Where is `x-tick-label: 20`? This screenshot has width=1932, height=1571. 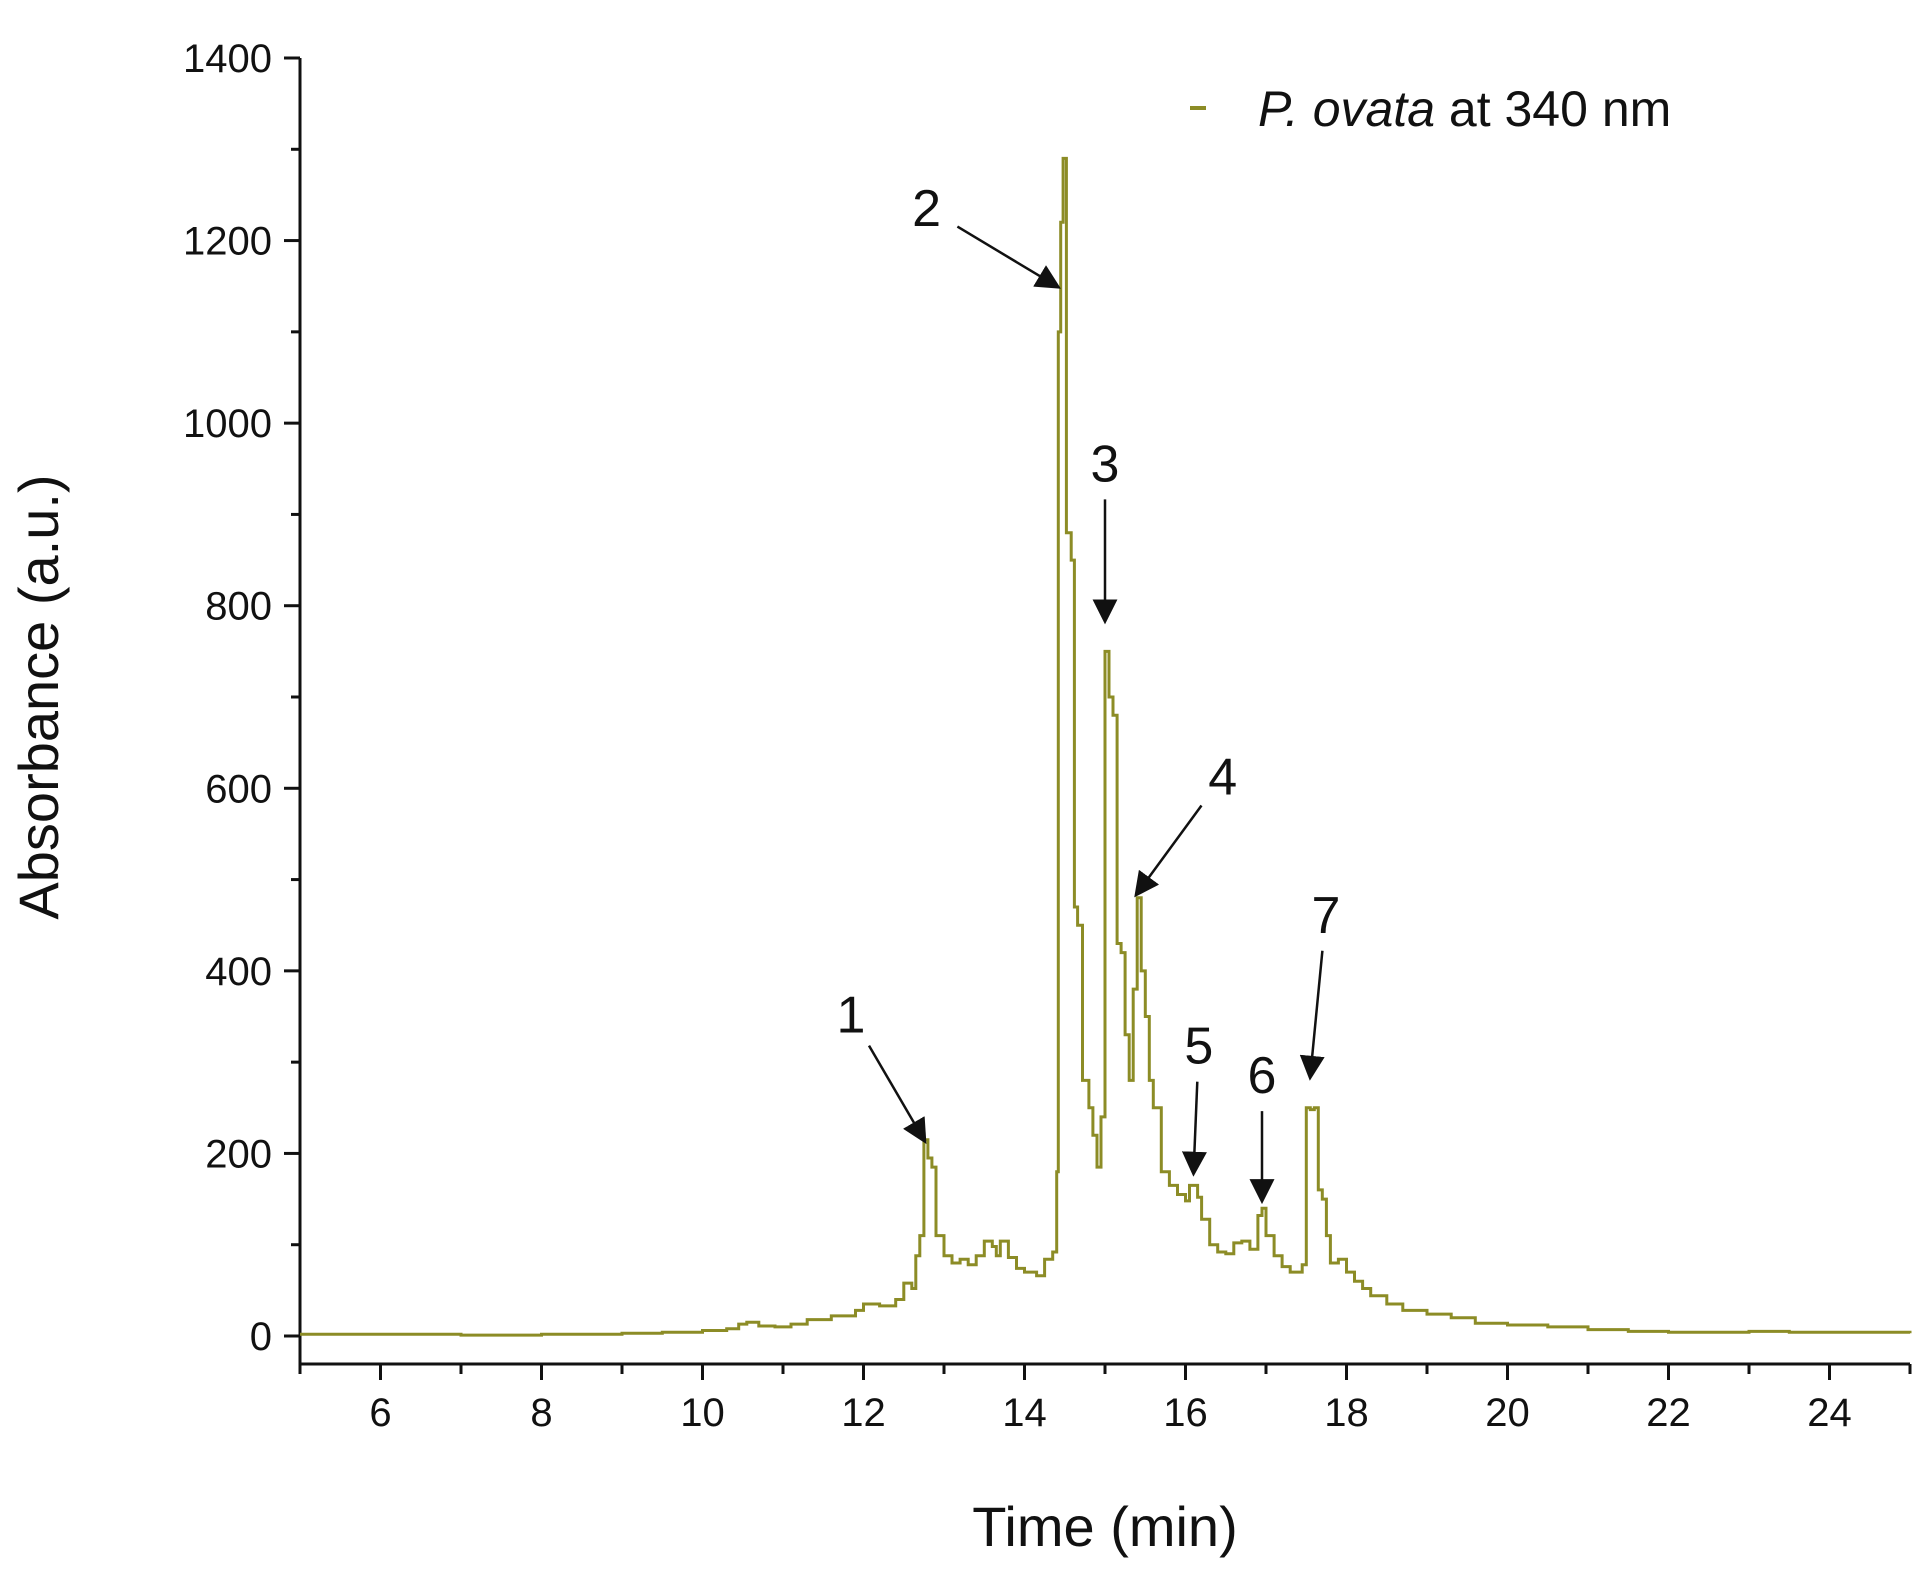 x-tick-label: 20 is located at coordinates (1507, 1413).